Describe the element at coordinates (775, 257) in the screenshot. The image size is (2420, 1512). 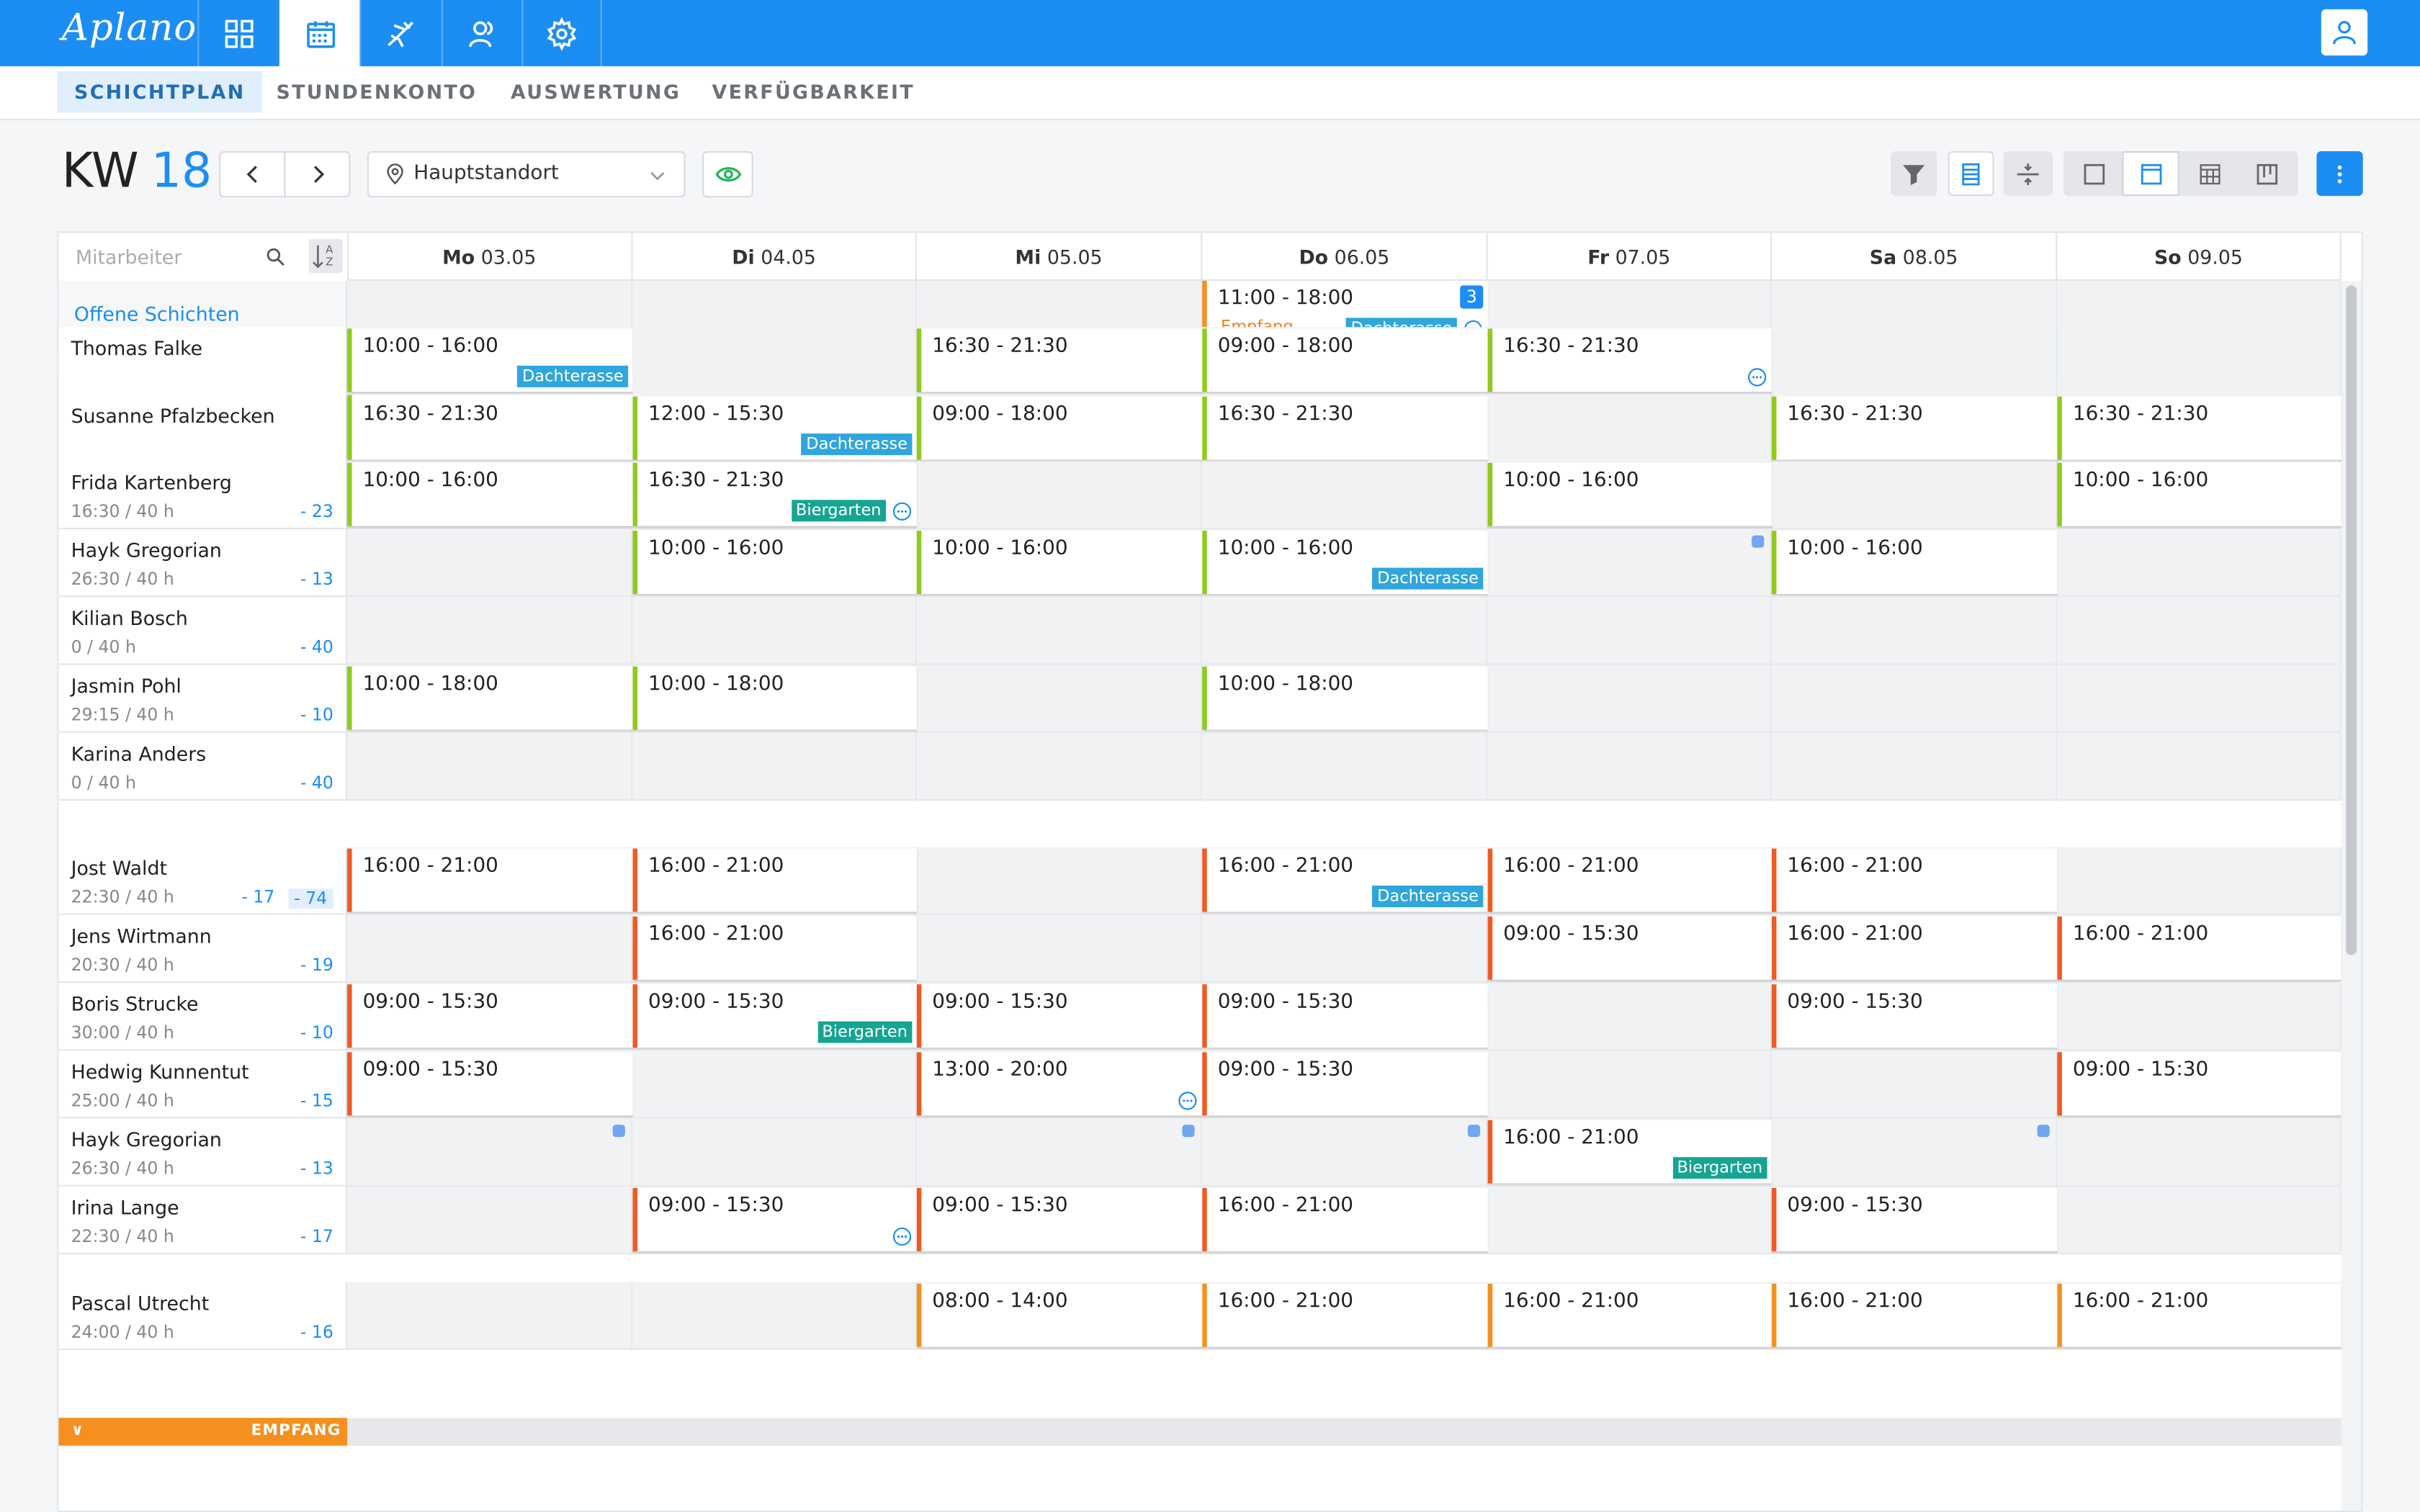
I see `day-header: Di 04.05` at that location.